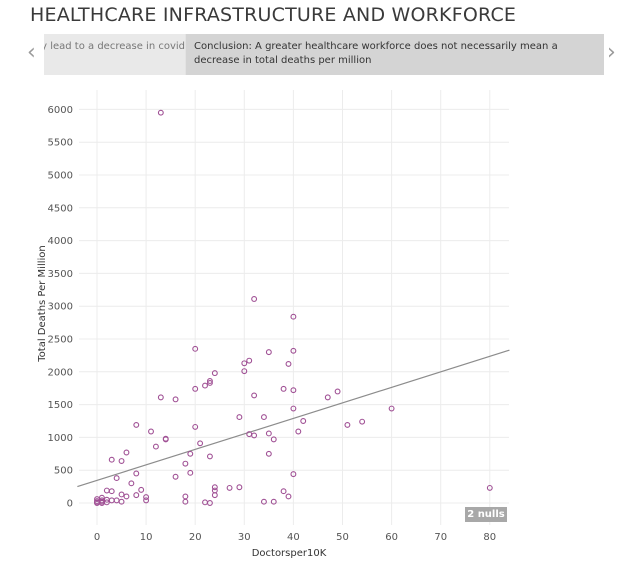 The width and height of the screenshot is (644, 573). What do you see at coordinates (611, 52) in the screenshot?
I see `next-story-point-arrow-icon: ›` at bounding box center [611, 52].